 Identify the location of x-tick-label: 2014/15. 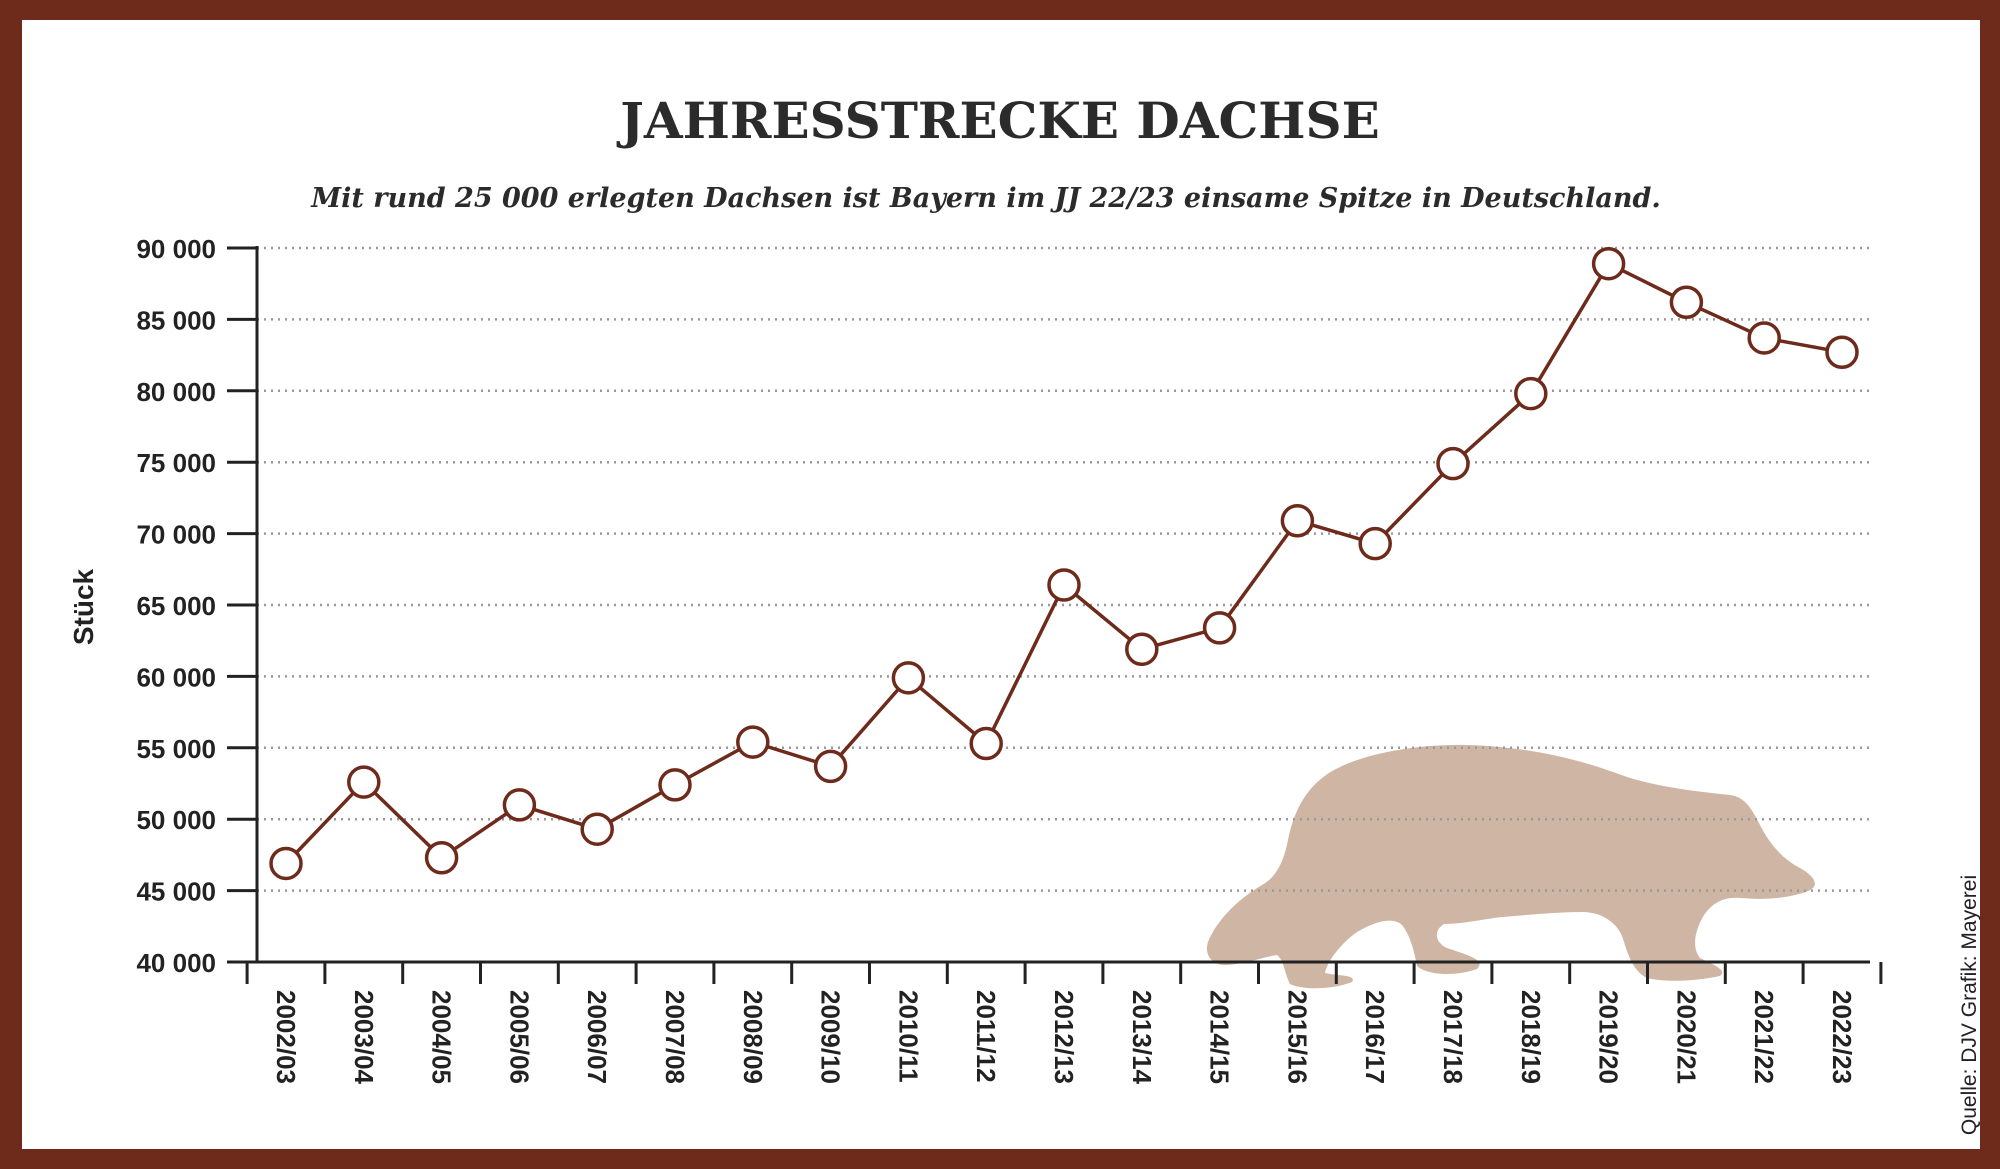
(1220, 1037).